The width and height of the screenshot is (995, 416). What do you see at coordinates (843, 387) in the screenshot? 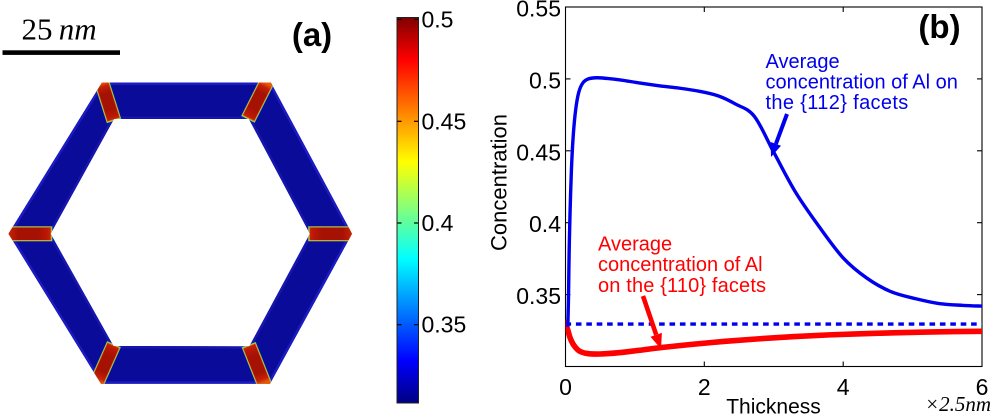
I see `svg-text: 4` at bounding box center [843, 387].